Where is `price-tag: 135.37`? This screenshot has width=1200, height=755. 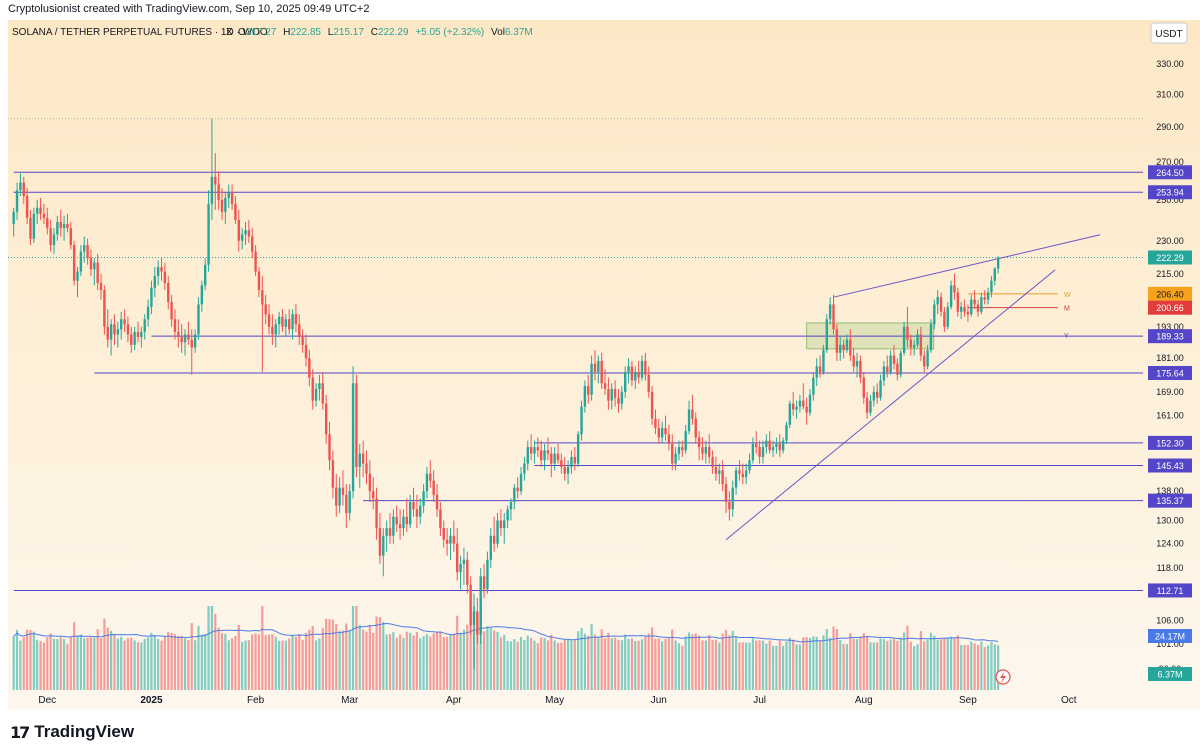 price-tag: 135.37 is located at coordinates (1170, 500).